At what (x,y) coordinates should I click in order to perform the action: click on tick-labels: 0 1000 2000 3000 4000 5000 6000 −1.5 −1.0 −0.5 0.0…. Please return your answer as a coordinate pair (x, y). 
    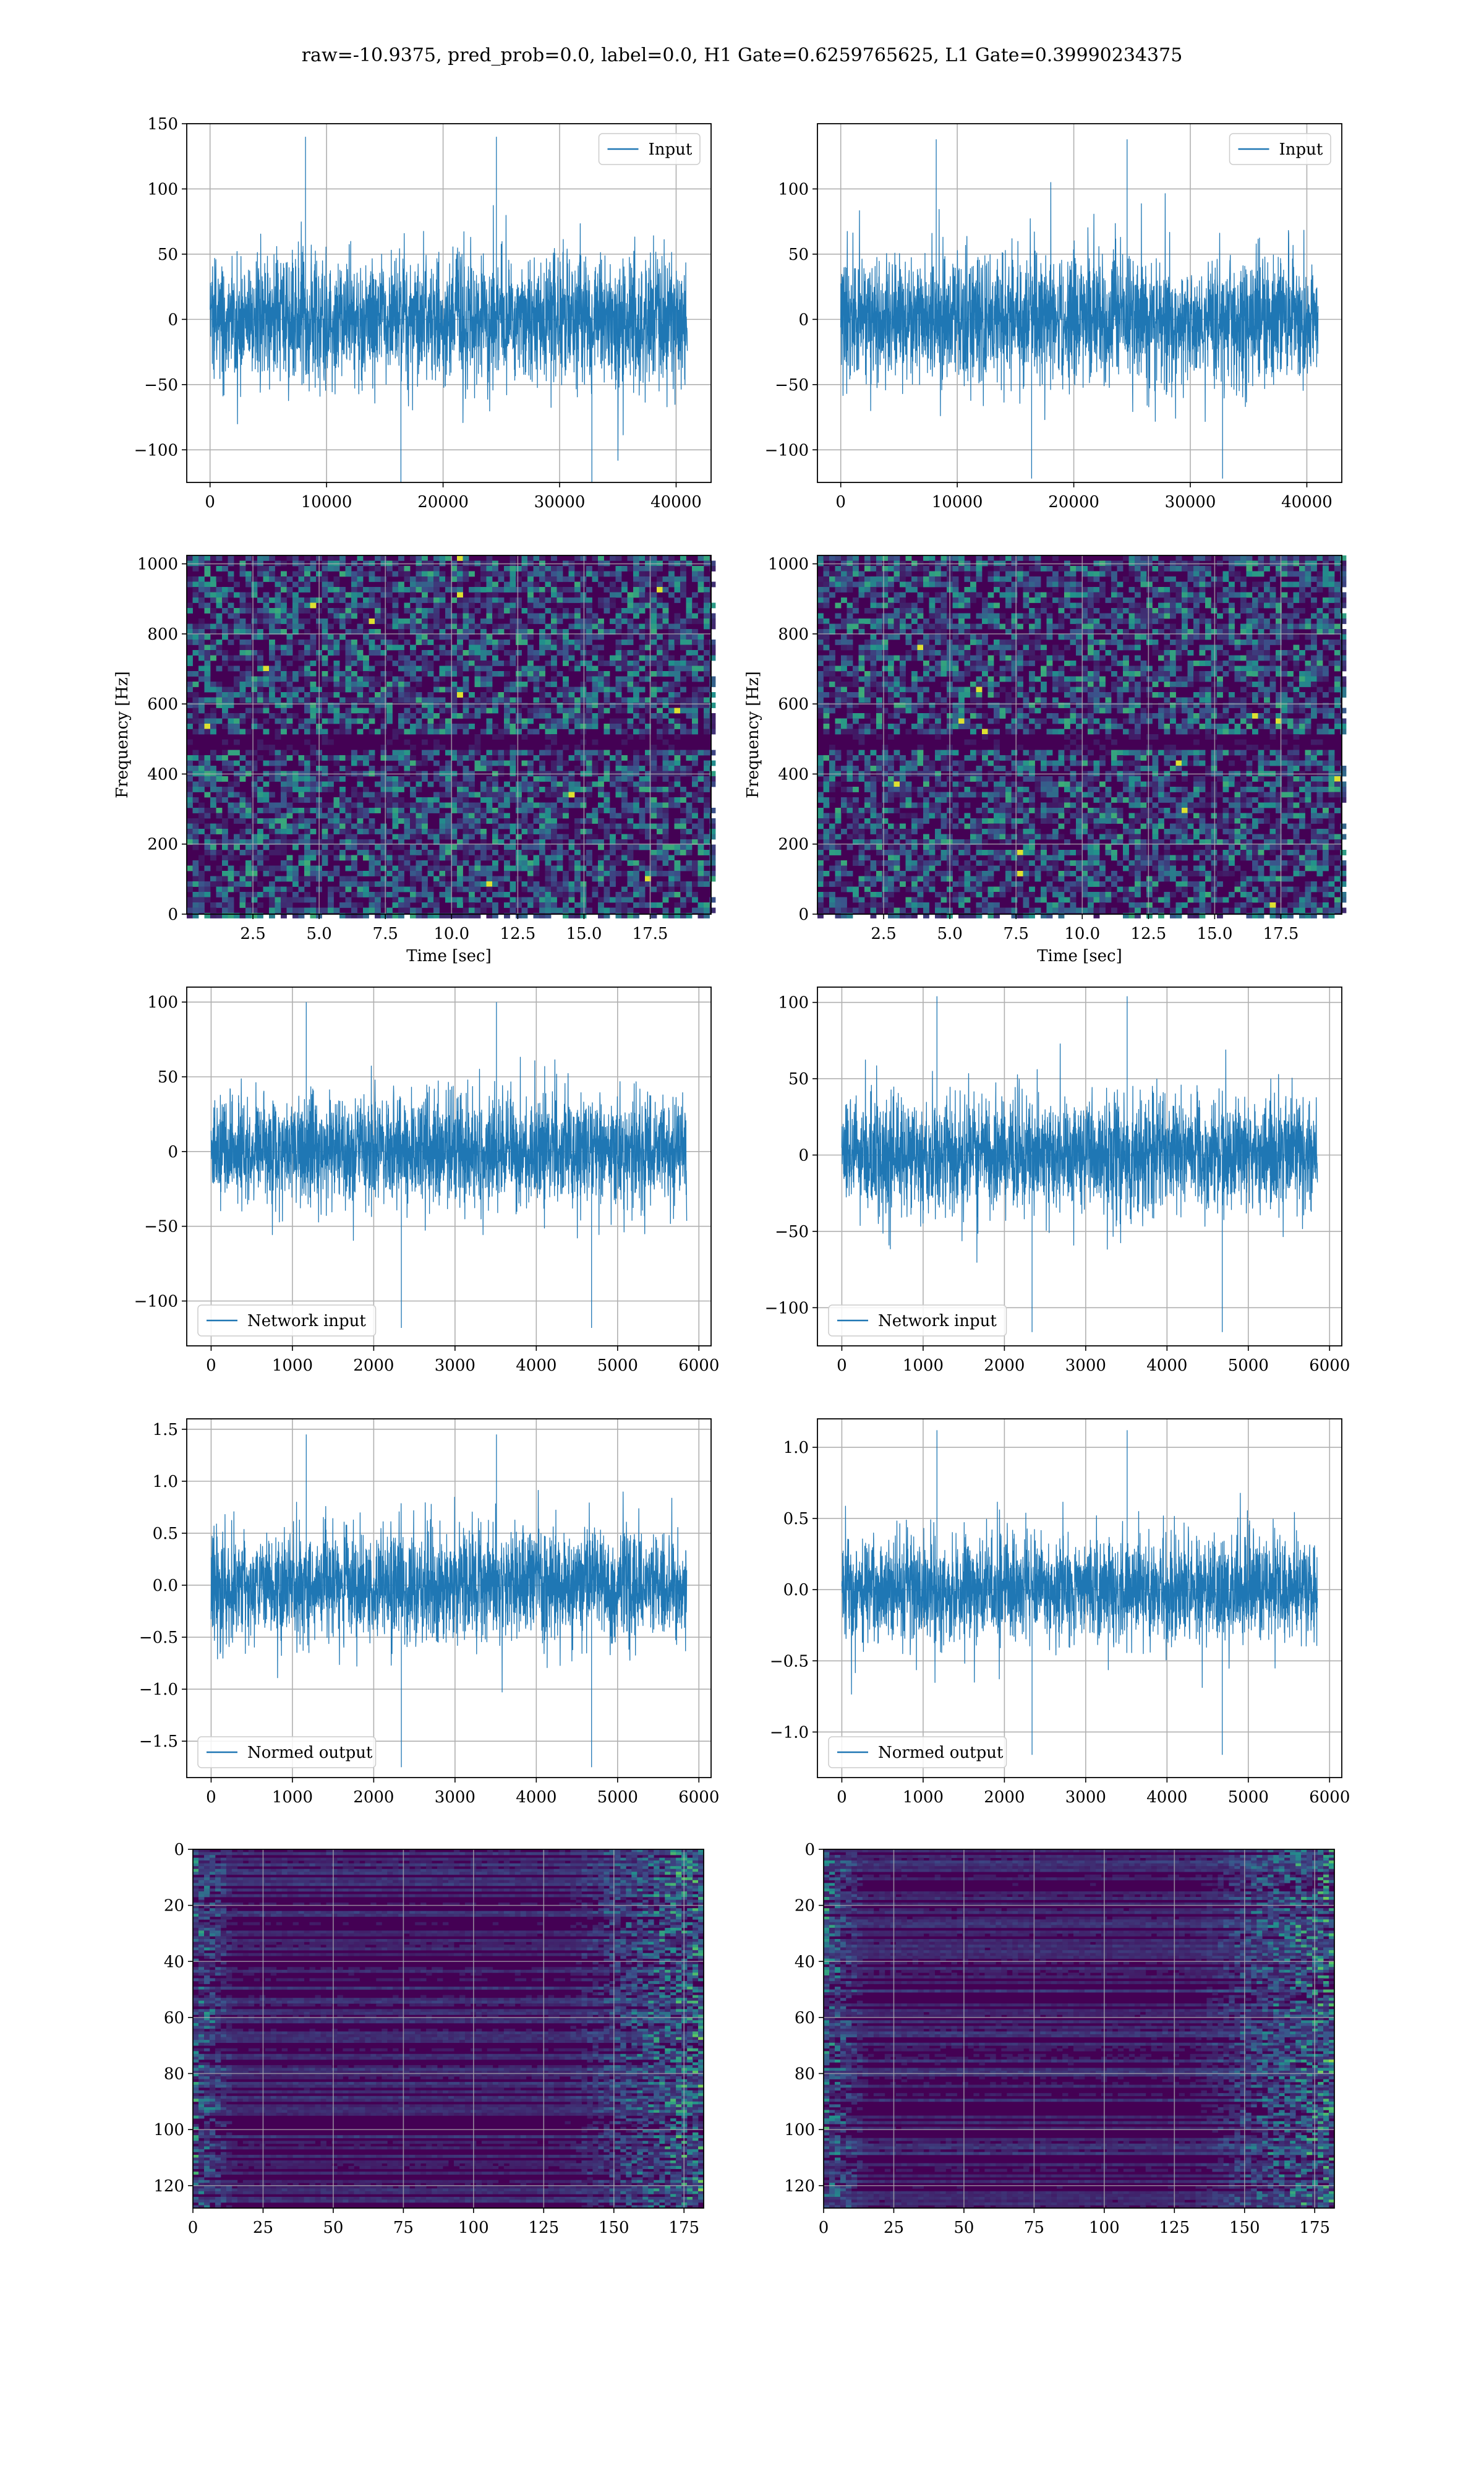
    Looking at the image, I should click on (429, 1614).